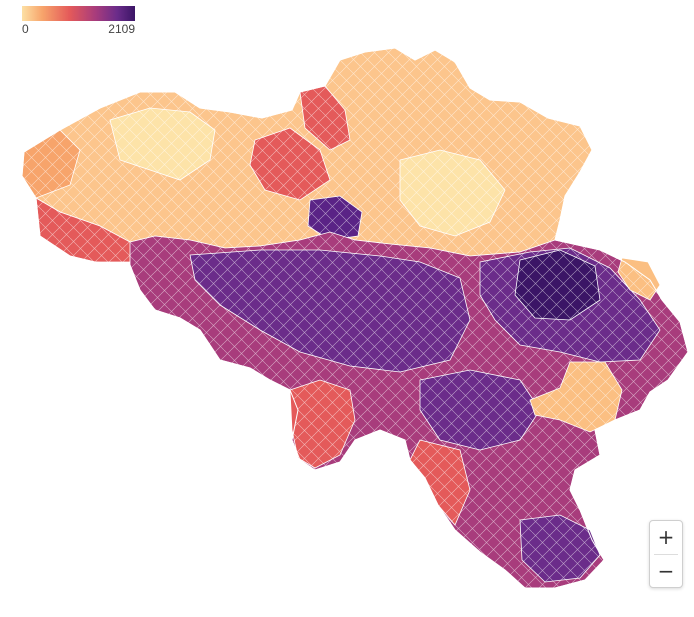 The width and height of the screenshot is (694, 617). I want to click on legend-min-label: 0, so click(25, 29).